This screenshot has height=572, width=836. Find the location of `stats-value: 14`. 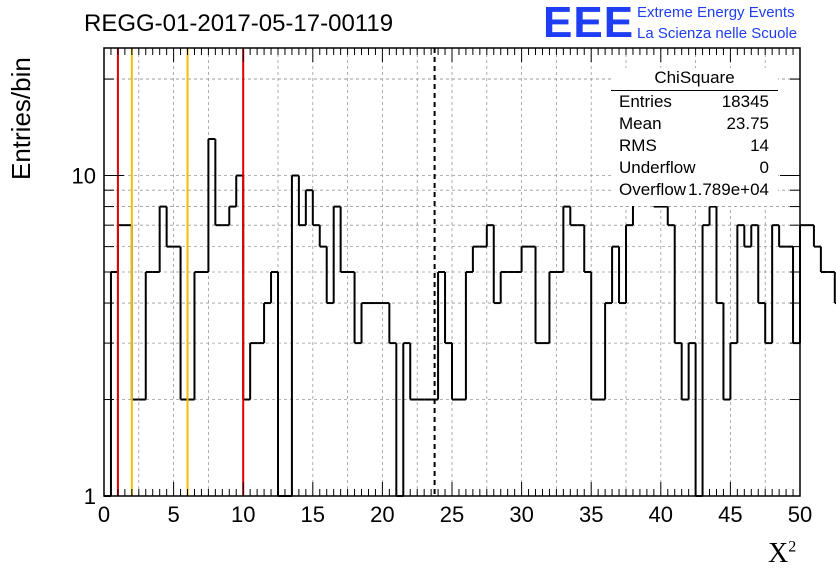

stats-value: 14 is located at coordinates (759, 145).